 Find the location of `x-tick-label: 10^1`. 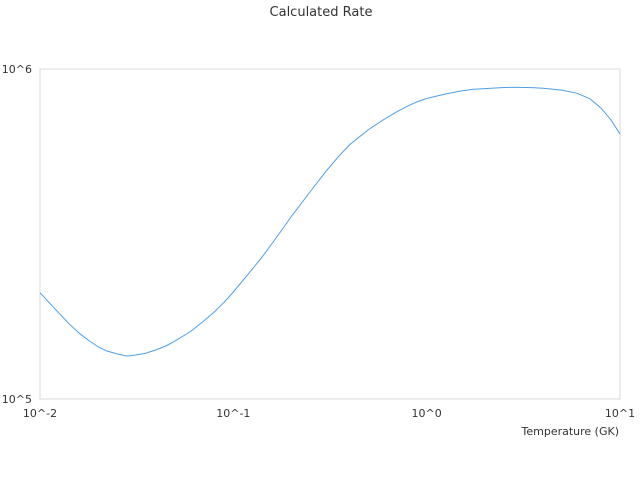

x-tick-label: 10^1 is located at coordinates (620, 413).